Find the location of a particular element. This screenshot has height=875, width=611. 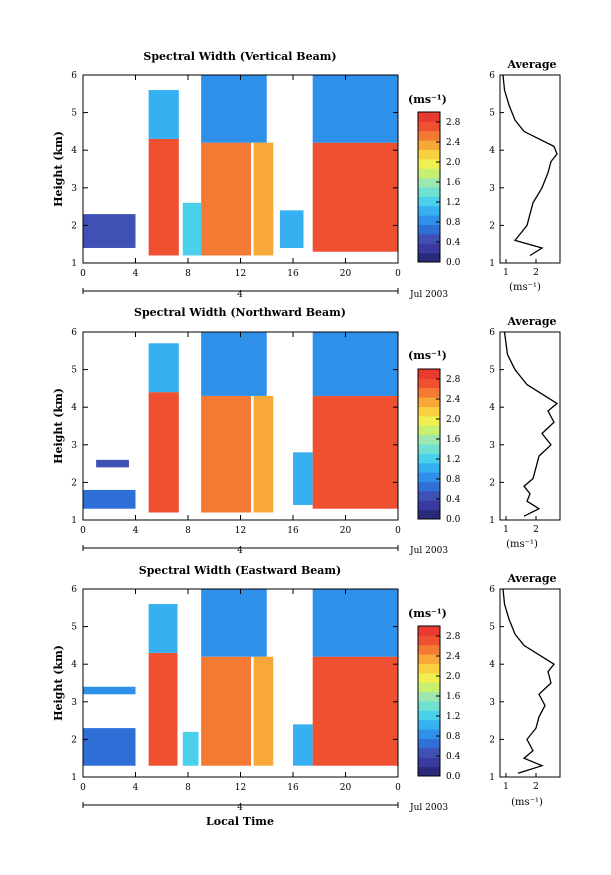

profile-y-tick-label: 2 is located at coordinates (492, 483).